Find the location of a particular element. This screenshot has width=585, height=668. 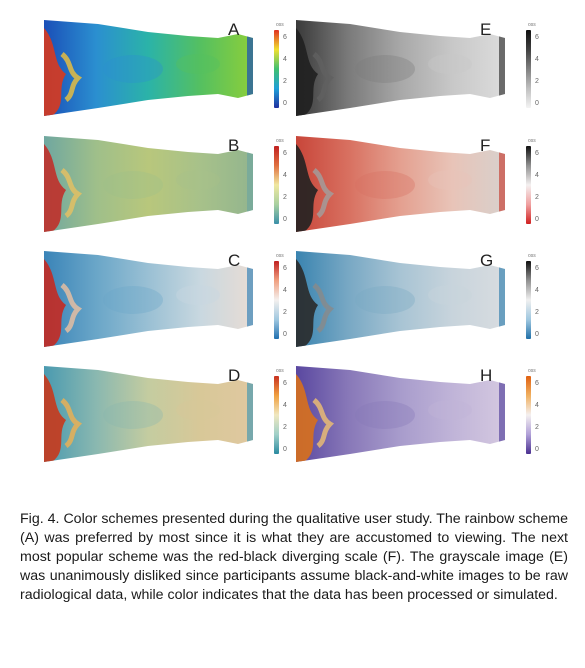

panel-letter: D is located at coordinates (234, 375).